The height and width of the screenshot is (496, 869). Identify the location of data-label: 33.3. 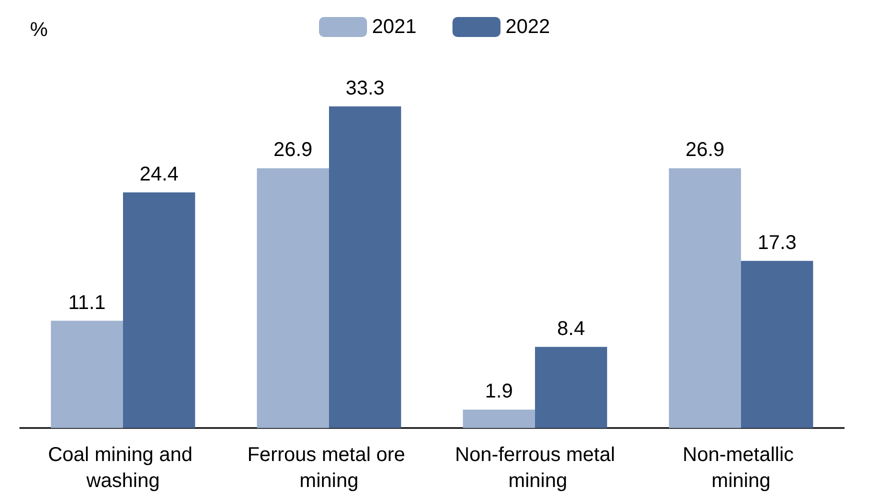
(365, 88).